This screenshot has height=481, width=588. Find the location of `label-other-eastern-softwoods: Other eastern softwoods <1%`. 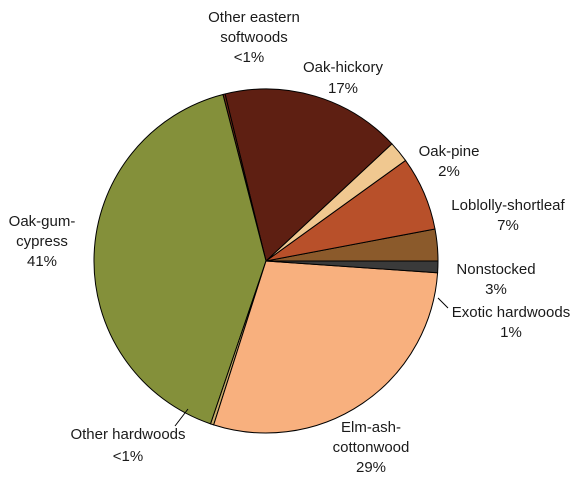

label-other-eastern-softwoods: Other eastern softwoods <1% is located at coordinates (254, 37).